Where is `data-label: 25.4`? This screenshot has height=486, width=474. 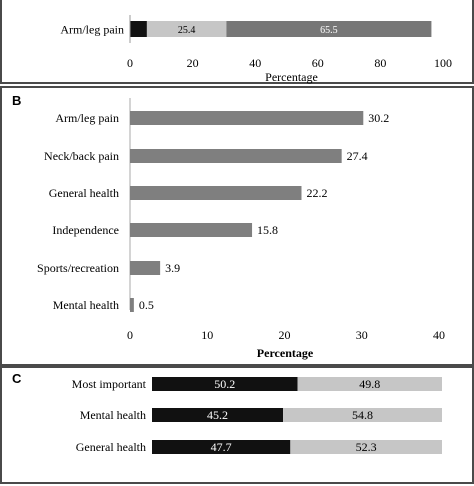 data-label: 25.4 is located at coordinates (187, 30).